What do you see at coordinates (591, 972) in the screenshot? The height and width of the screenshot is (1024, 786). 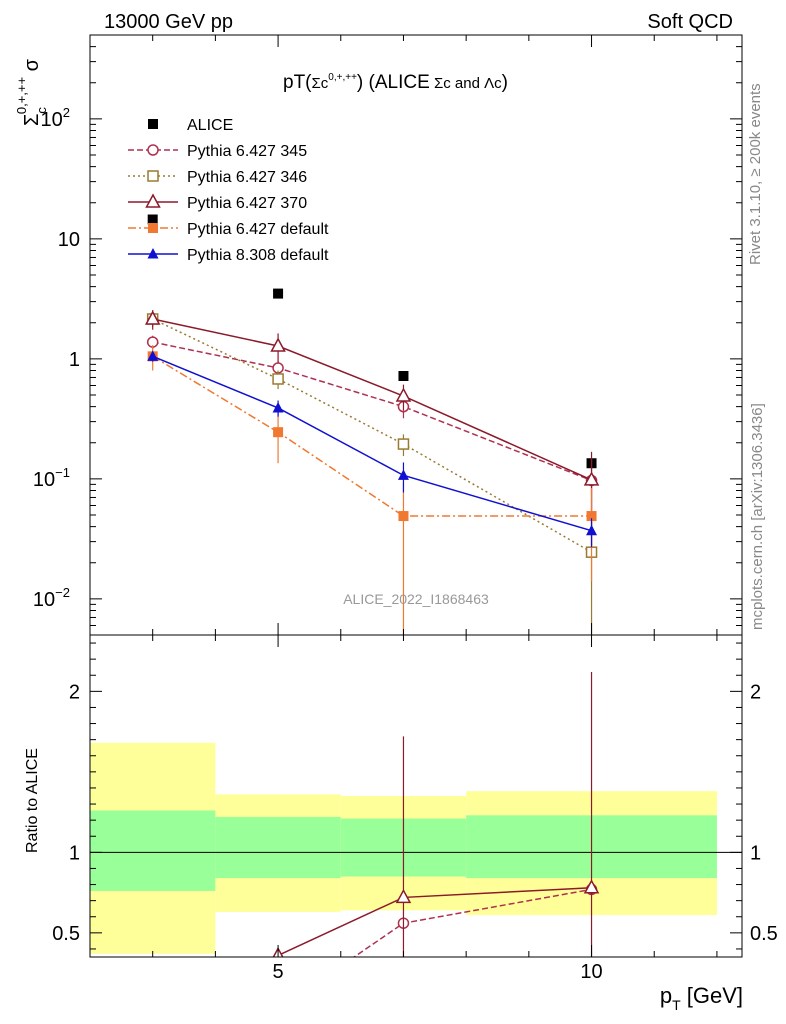 I see `x-tick-label: 10` at bounding box center [591, 972].